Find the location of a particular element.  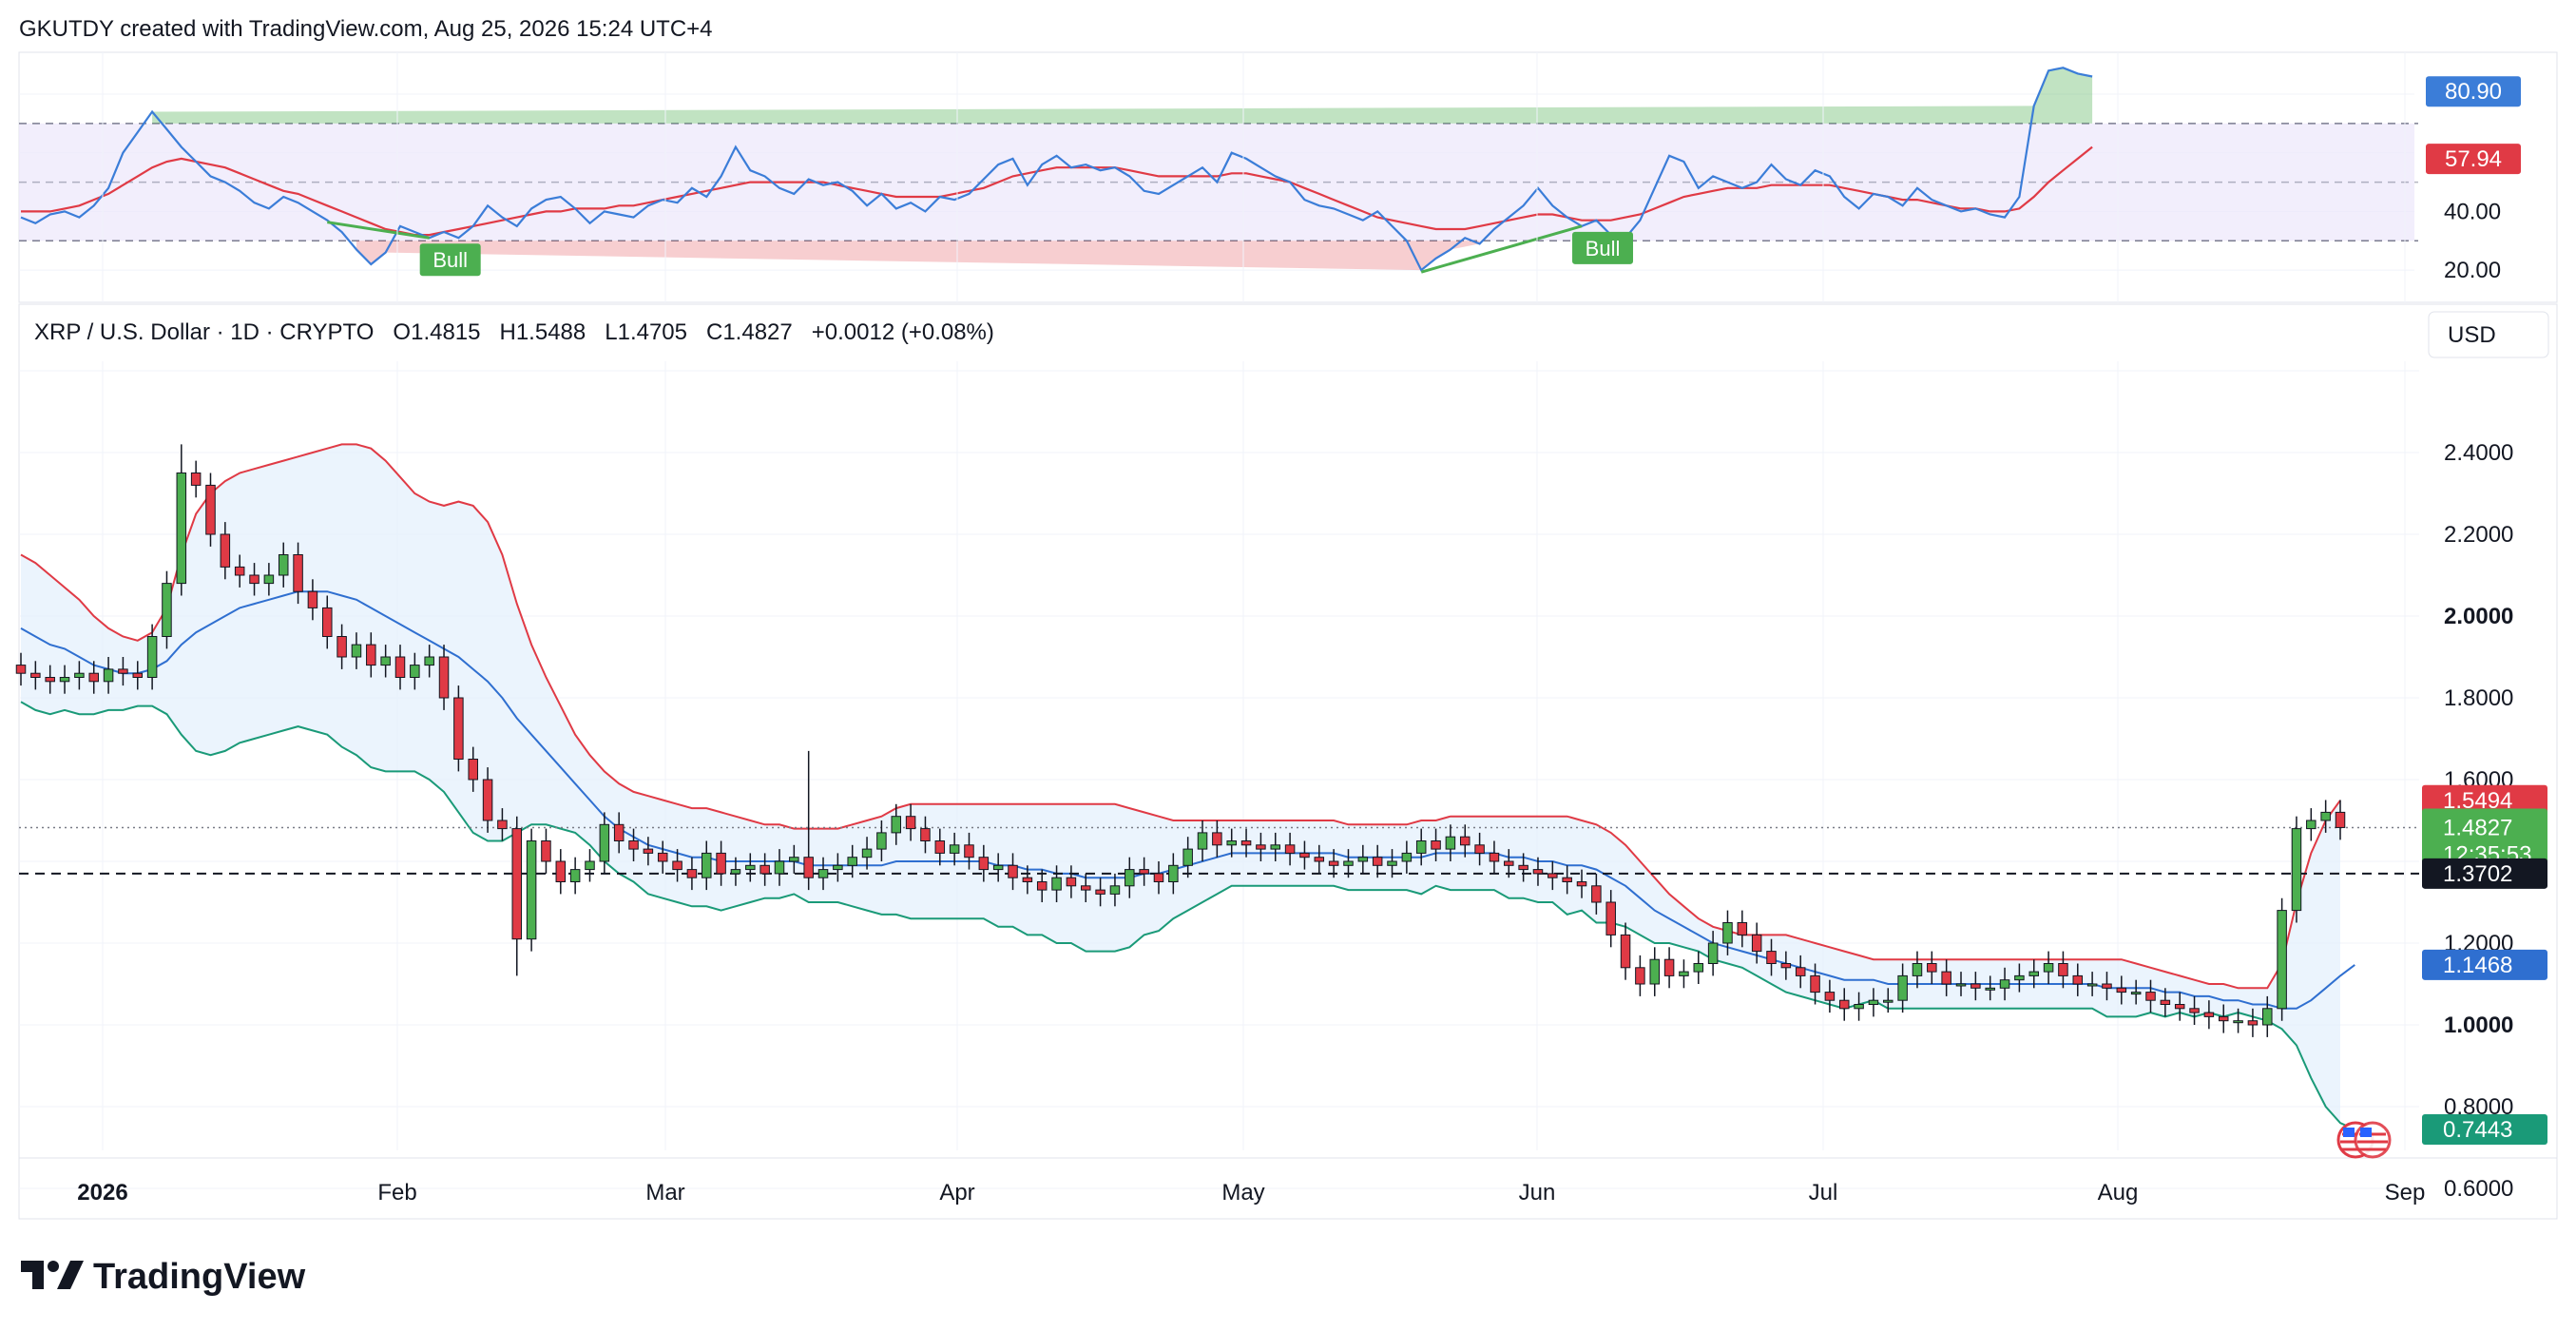

time-tick-label: Jun is located at coordinates (1537, 1193).